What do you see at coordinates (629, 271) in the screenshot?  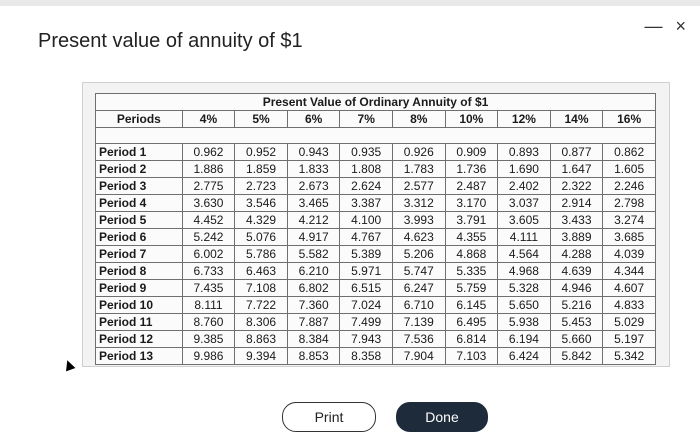 I see `table-cell: 4.344` at bounding box center [629, 271].